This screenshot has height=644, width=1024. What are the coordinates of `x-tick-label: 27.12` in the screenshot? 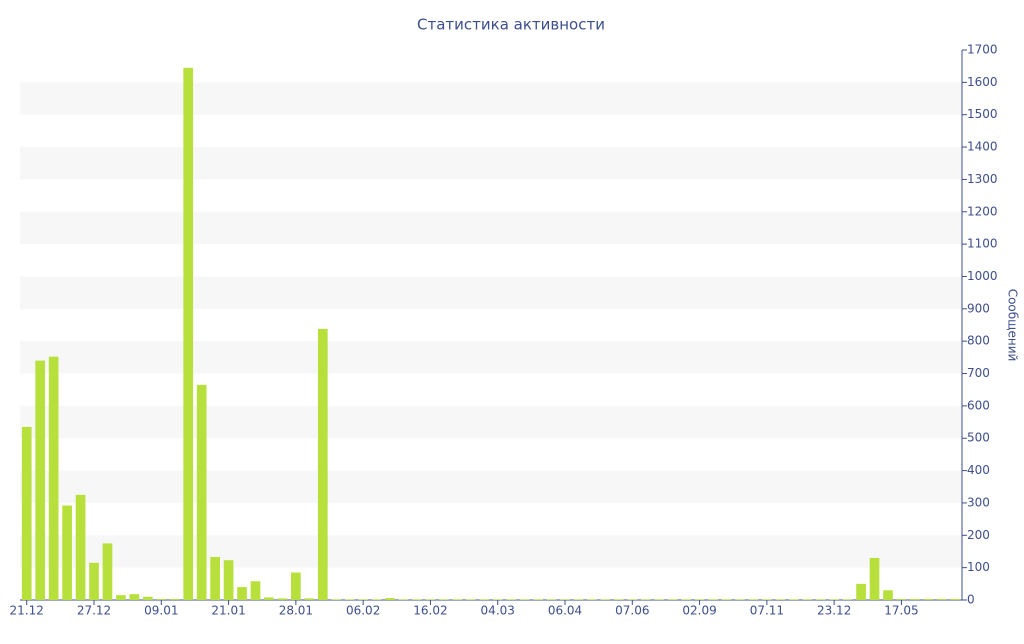 It's located at (94, 611).